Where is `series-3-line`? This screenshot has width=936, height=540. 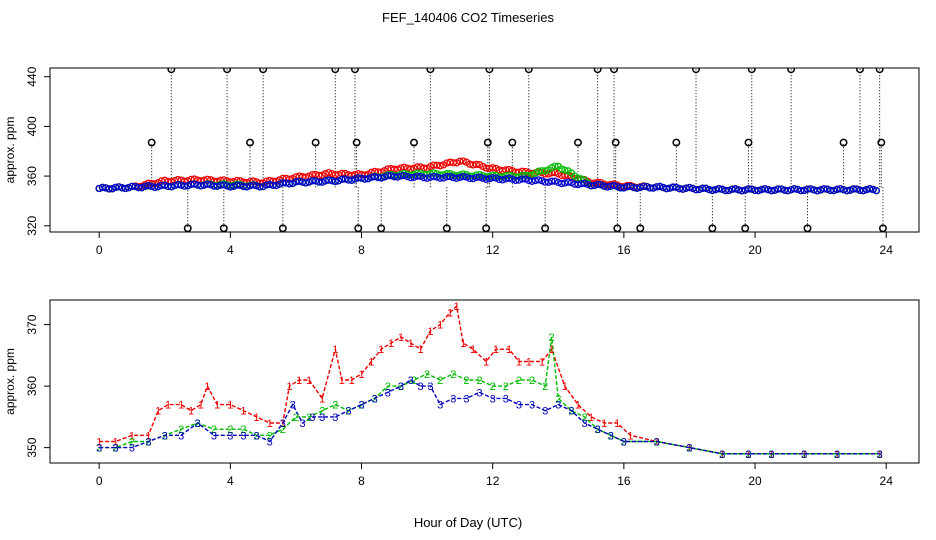
series-3-line is located at coordinates (489, 417).